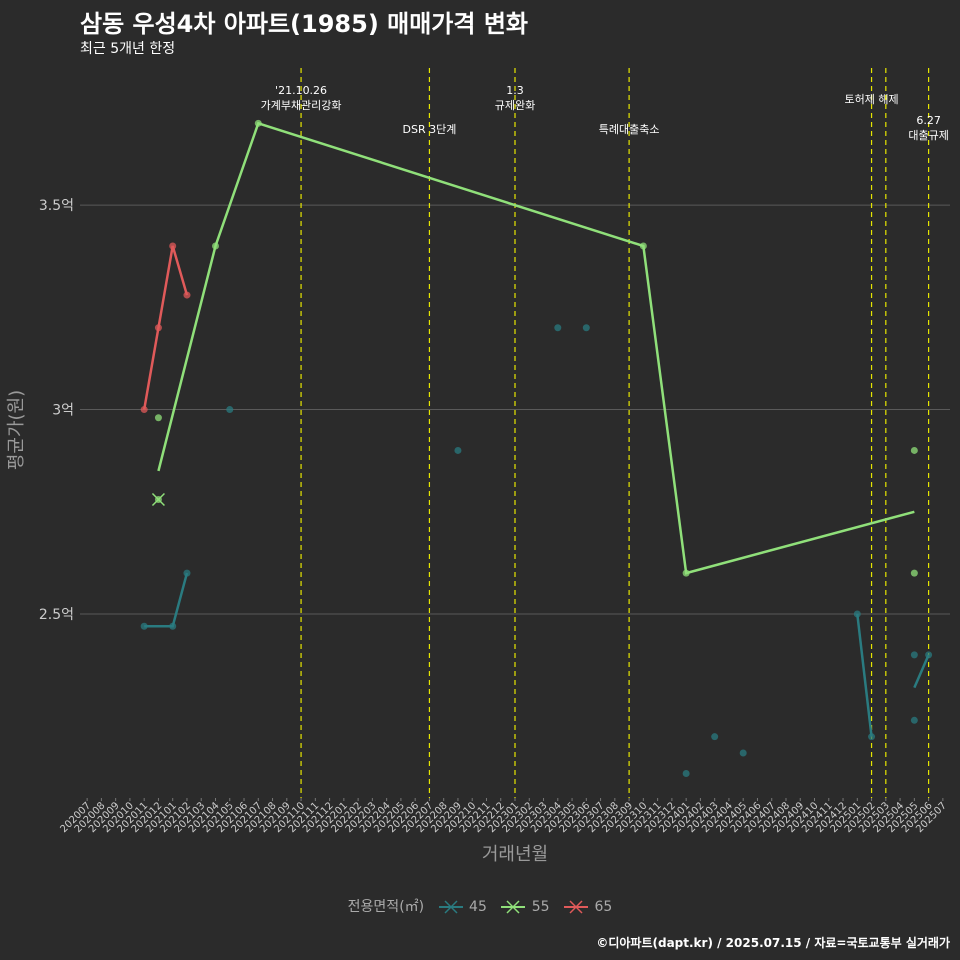 This screenshot has width=960, height=960. Describe the element at coordinates (56, 615) in the screenshot. I see `y-tick-label: 2.5억` at that location.